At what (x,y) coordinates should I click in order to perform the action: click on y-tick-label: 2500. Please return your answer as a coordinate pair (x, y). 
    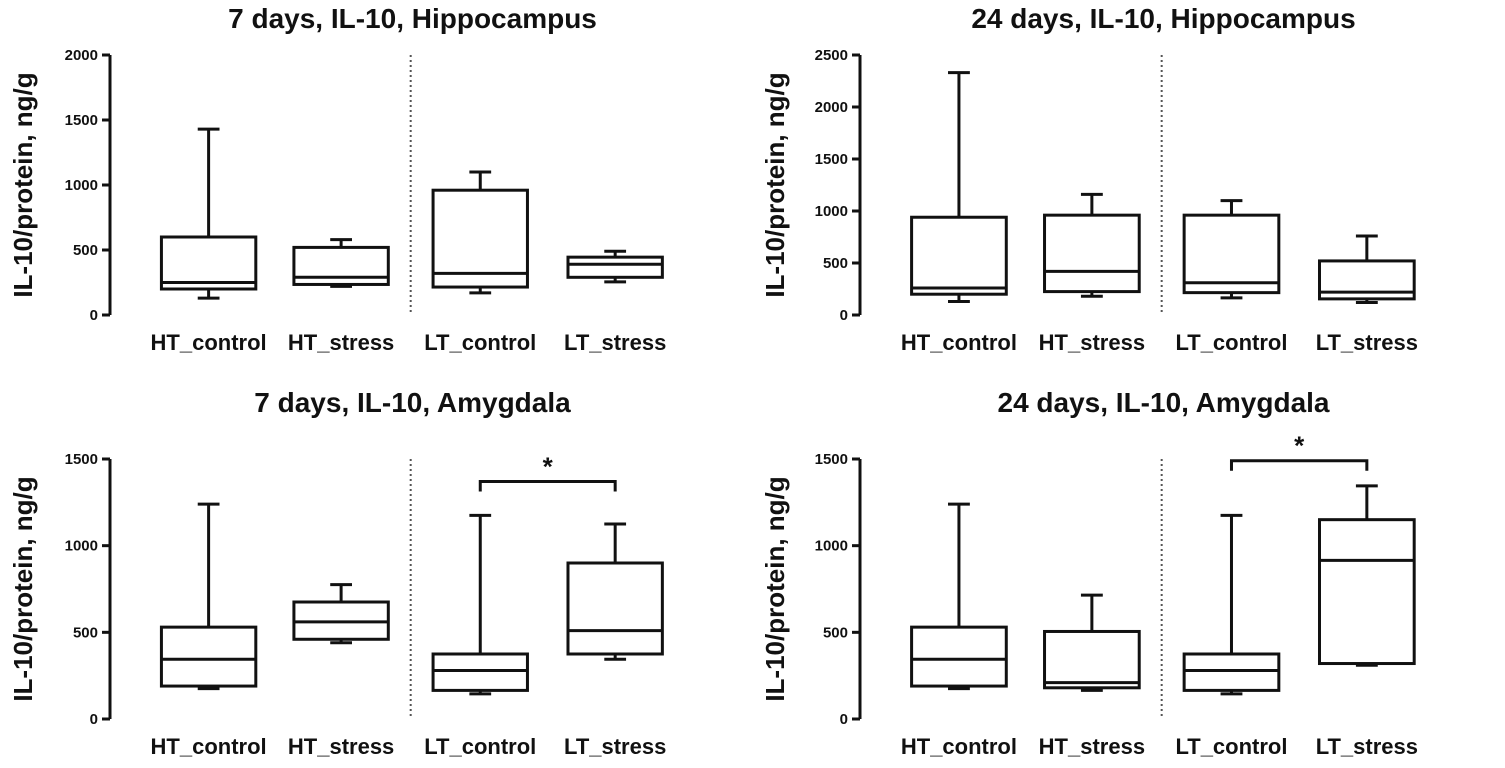
    Looking at the image, I should click on (831, 55).